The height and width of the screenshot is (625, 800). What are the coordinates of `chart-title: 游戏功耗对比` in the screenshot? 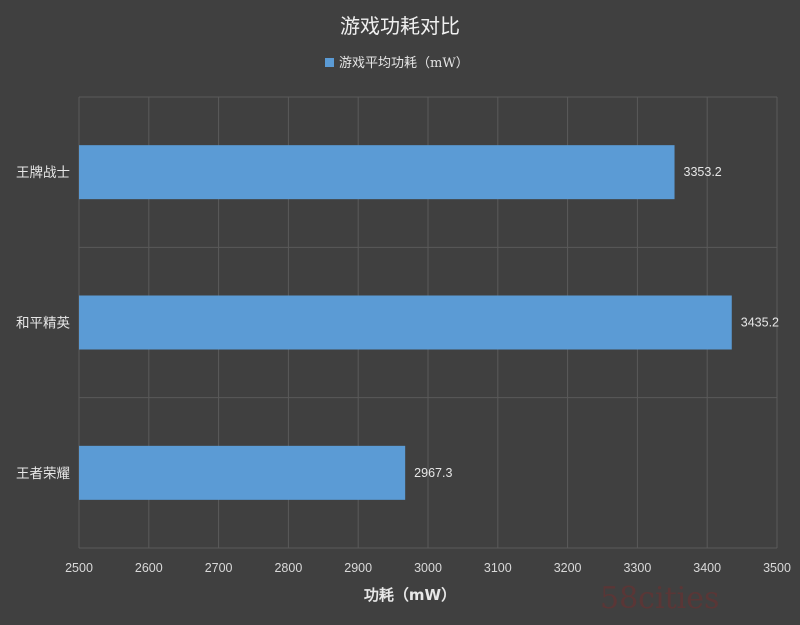 It's located at (400, 26).